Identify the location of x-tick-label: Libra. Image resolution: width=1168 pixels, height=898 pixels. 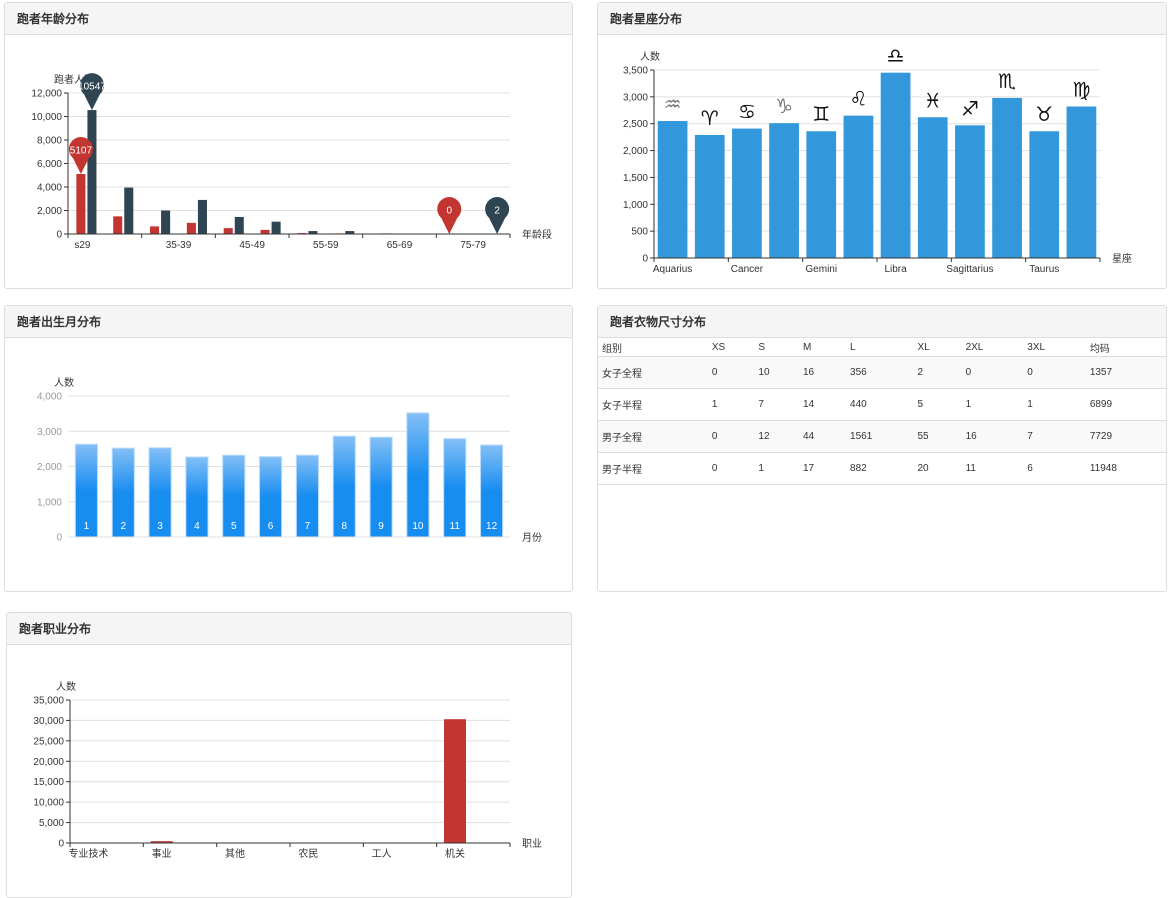
(895, 269).